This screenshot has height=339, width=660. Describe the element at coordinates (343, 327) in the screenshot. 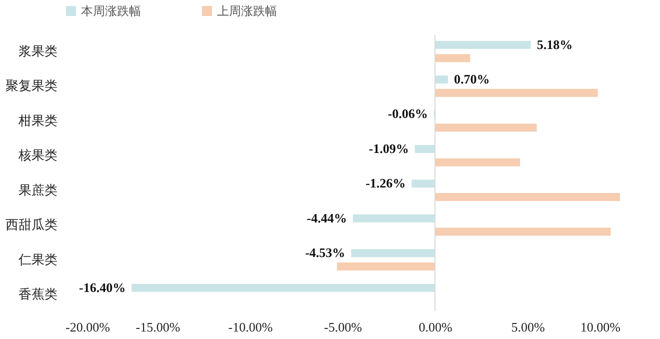

I see `x-tick-label: -5.00%` at that location.